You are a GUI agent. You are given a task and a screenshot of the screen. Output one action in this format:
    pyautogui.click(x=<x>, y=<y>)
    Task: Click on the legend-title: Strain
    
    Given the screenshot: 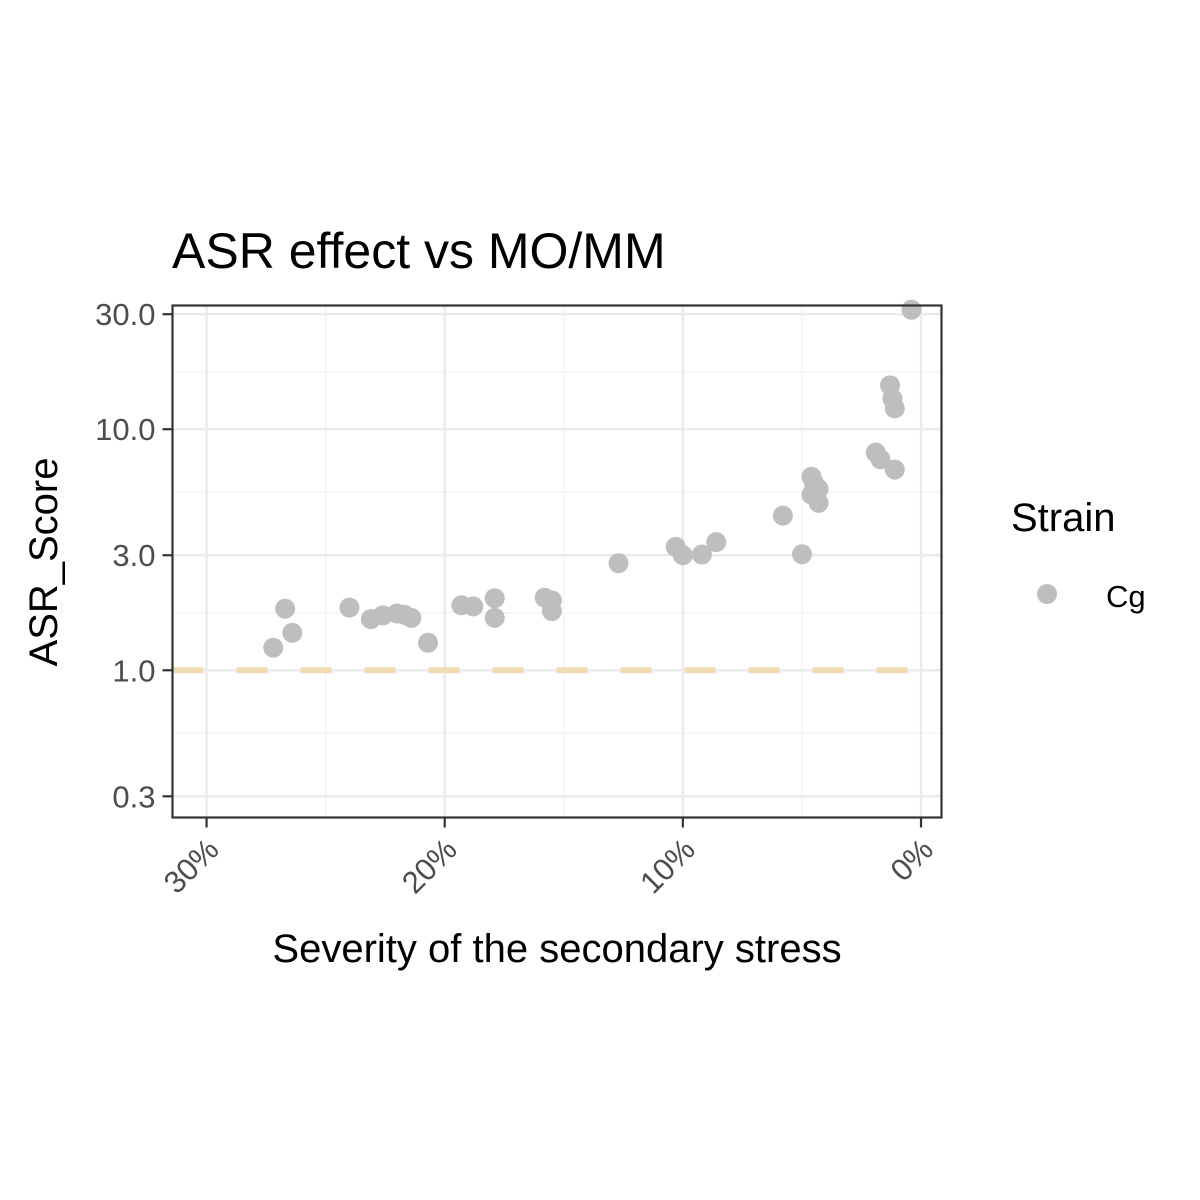 What is the action you would take?
    pyautogui.click(x=1063, y=518)
    